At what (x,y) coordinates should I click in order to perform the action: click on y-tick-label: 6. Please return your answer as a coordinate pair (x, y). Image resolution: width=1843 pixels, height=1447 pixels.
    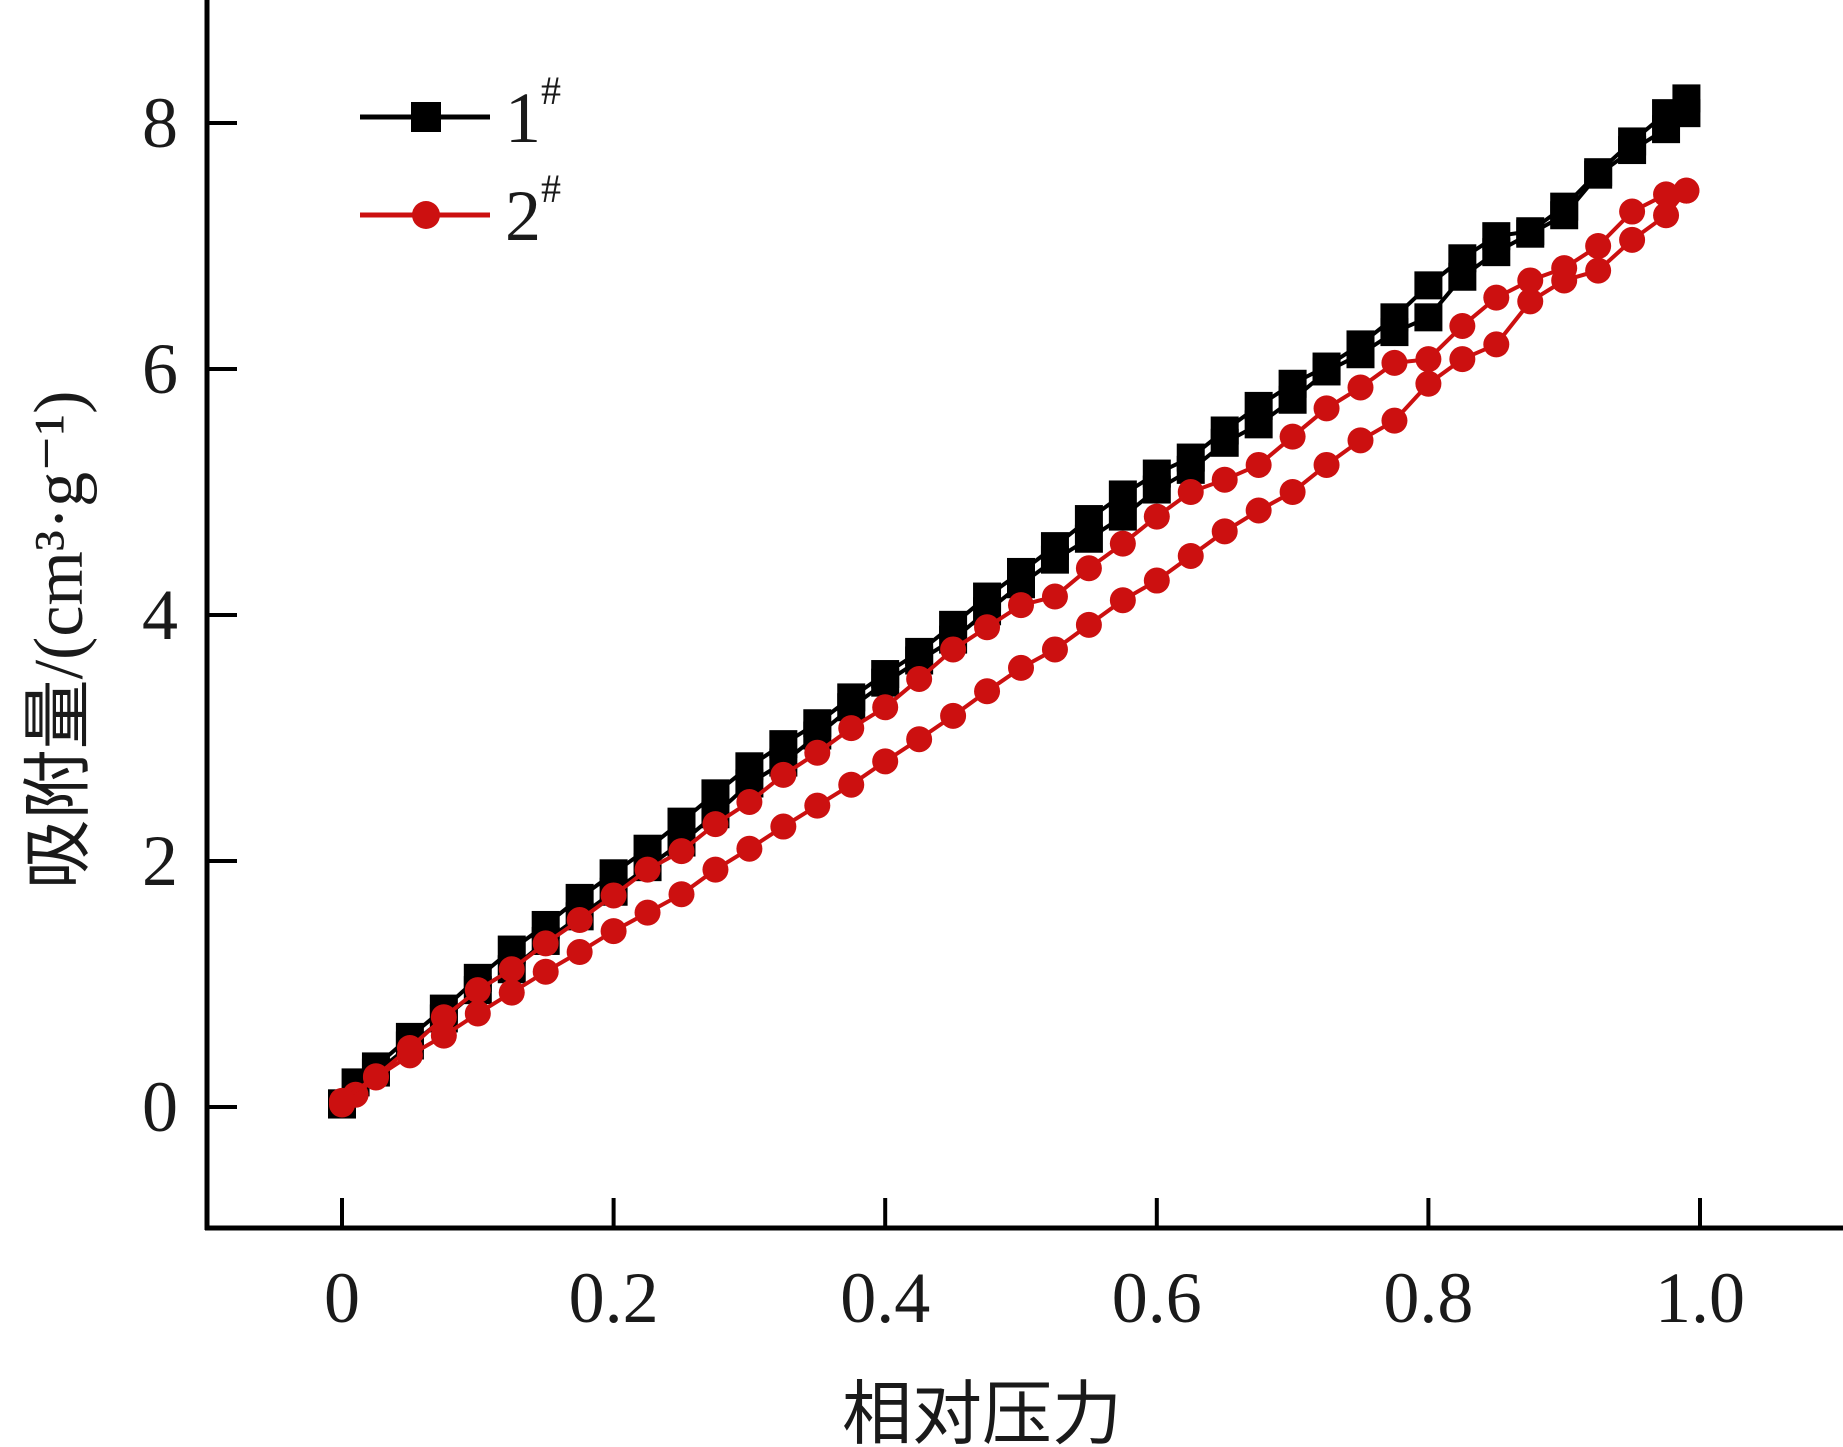
    Looking at the image, I should click on (160, 369).